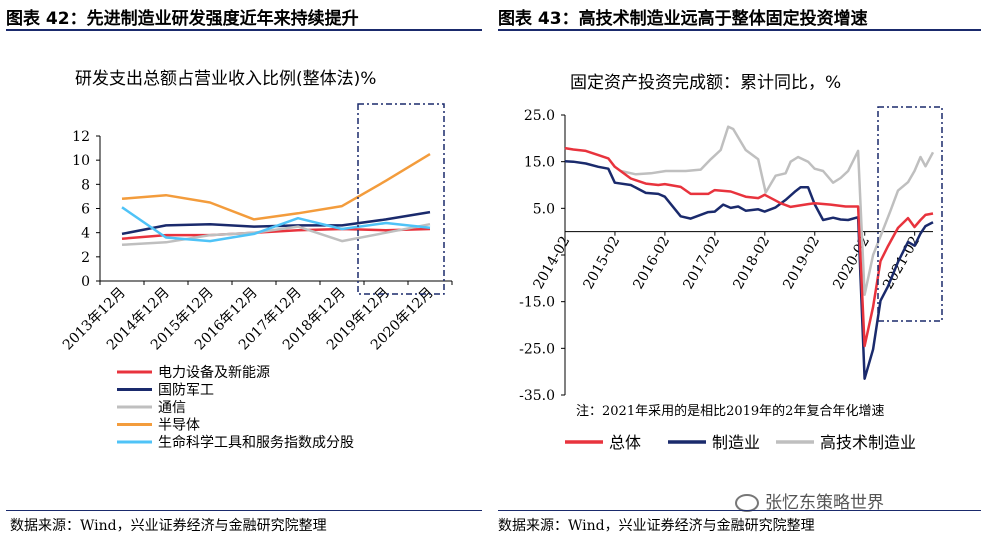 The height and width of the screenshot is (543, 987). I want to click on watermark: 张忆东策略世界, so click(809, 500).